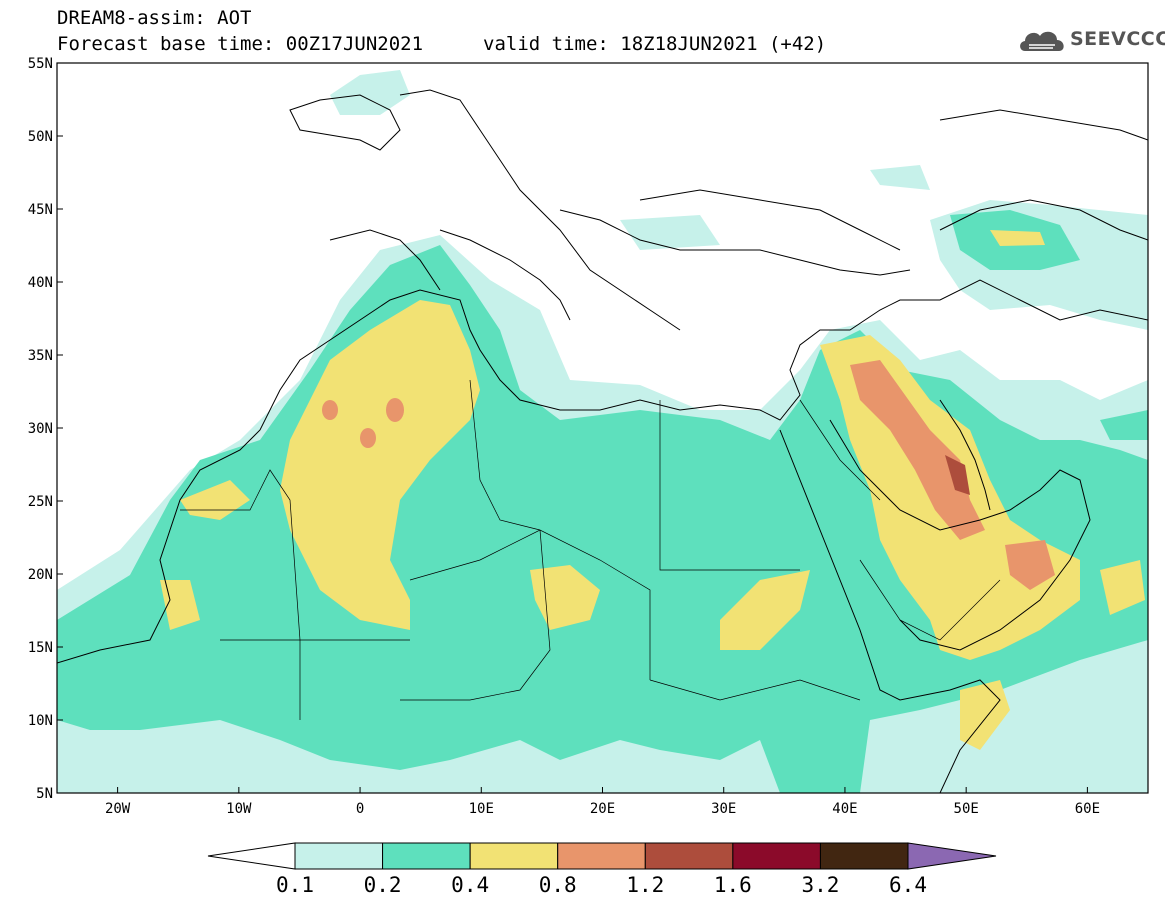 This screenshot has width=1165, height=905. I want to click on lat-tick-label: 45N, so click(40, 210).